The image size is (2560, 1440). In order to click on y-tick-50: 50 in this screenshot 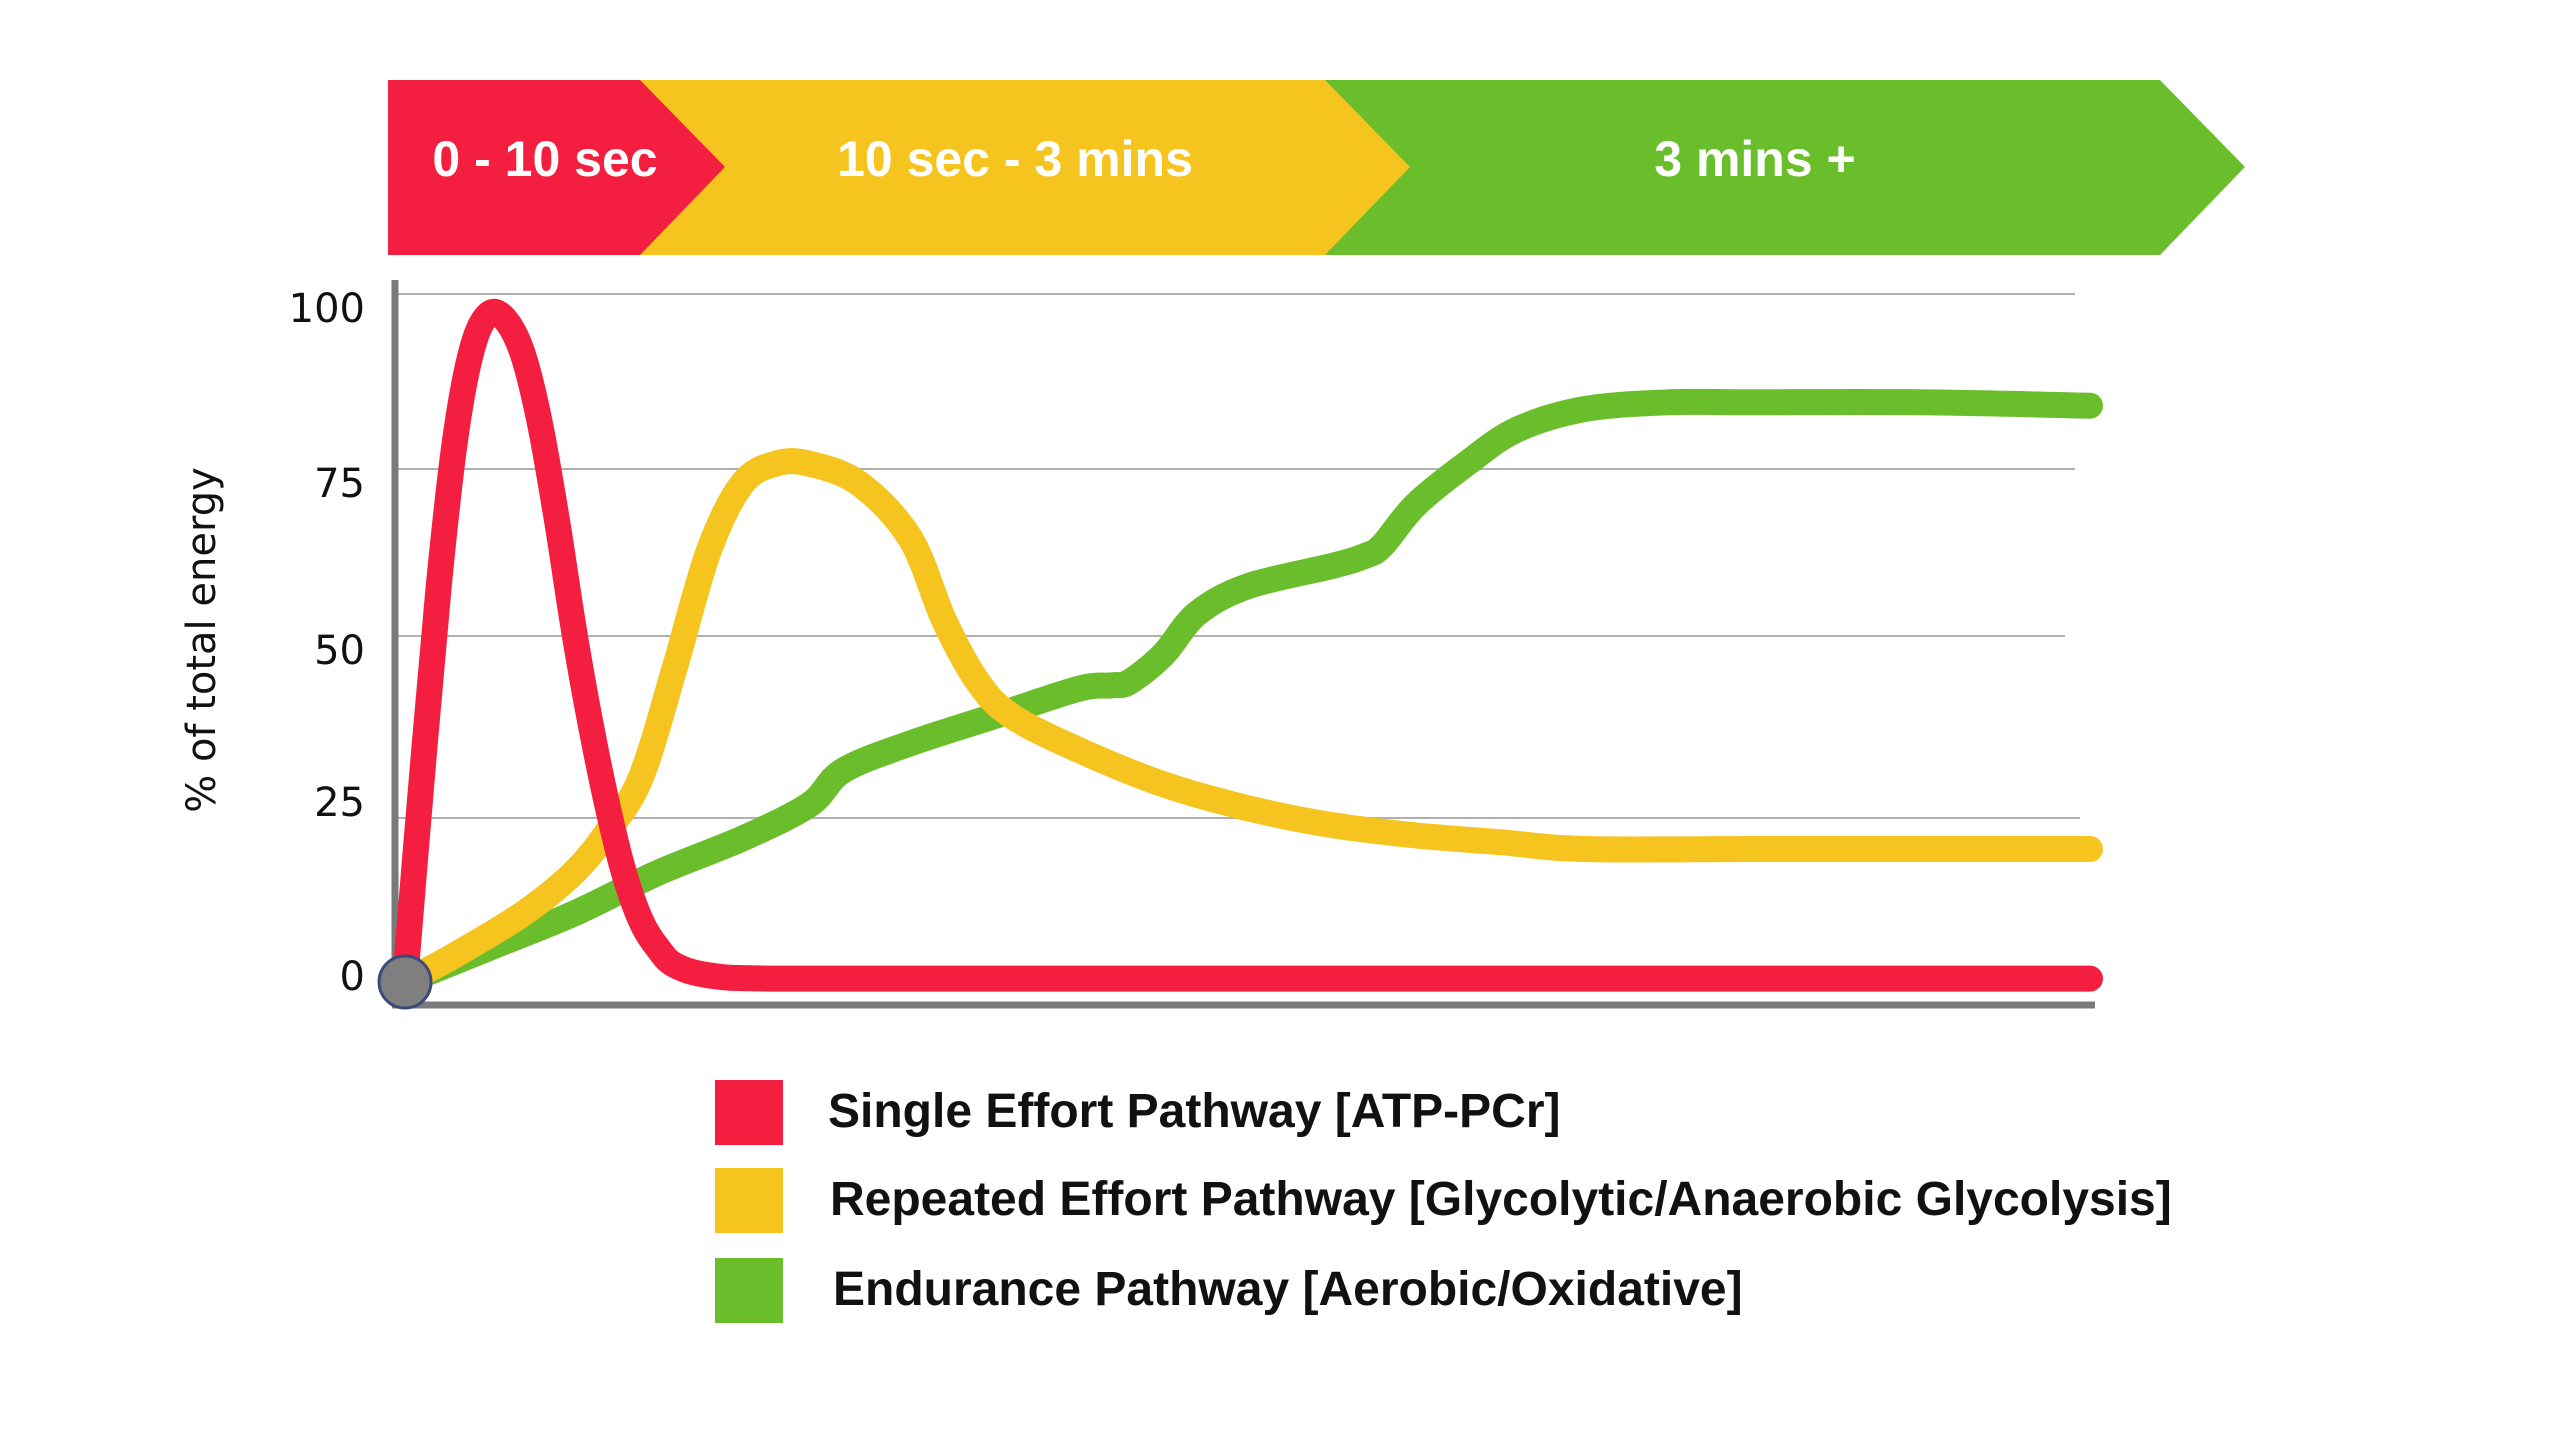, I will do `click(339, 651)`.